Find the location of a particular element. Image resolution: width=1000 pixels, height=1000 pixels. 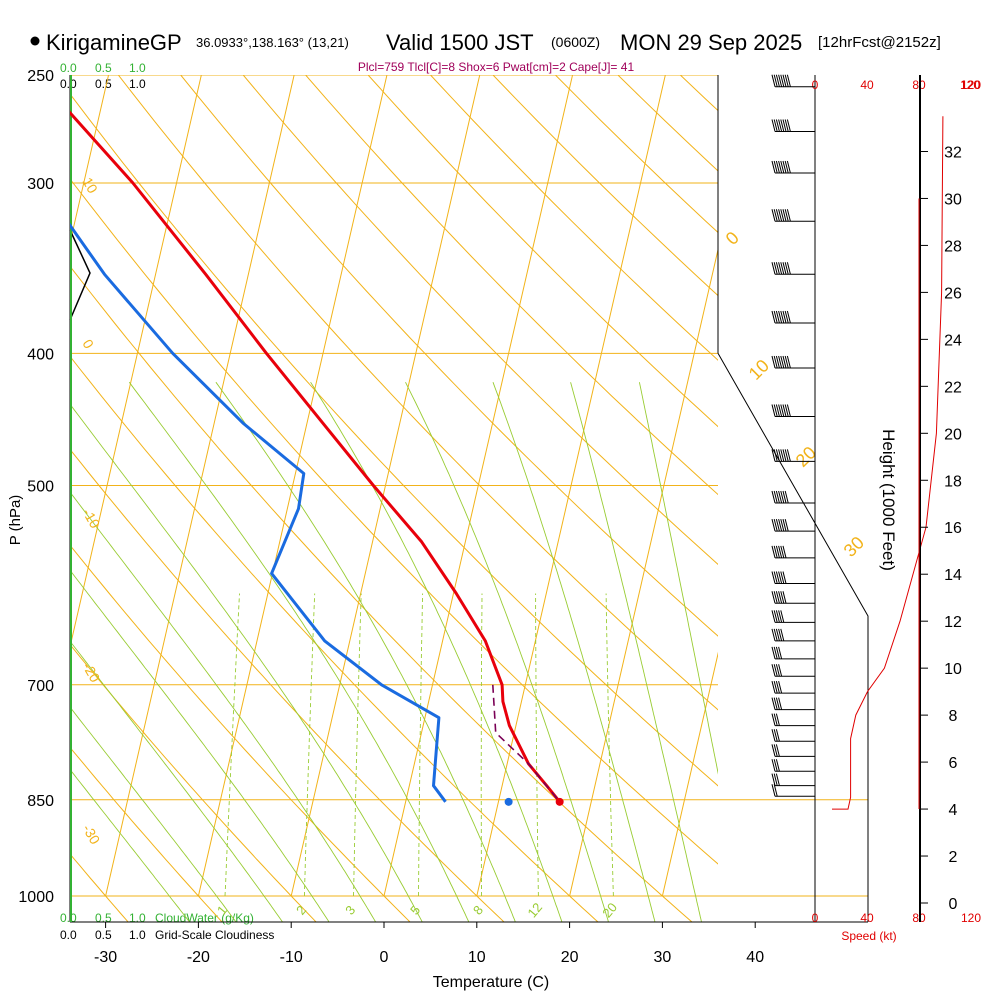

cloudiness-scale-tick: 1.0 is located at coordinates (137, 84).